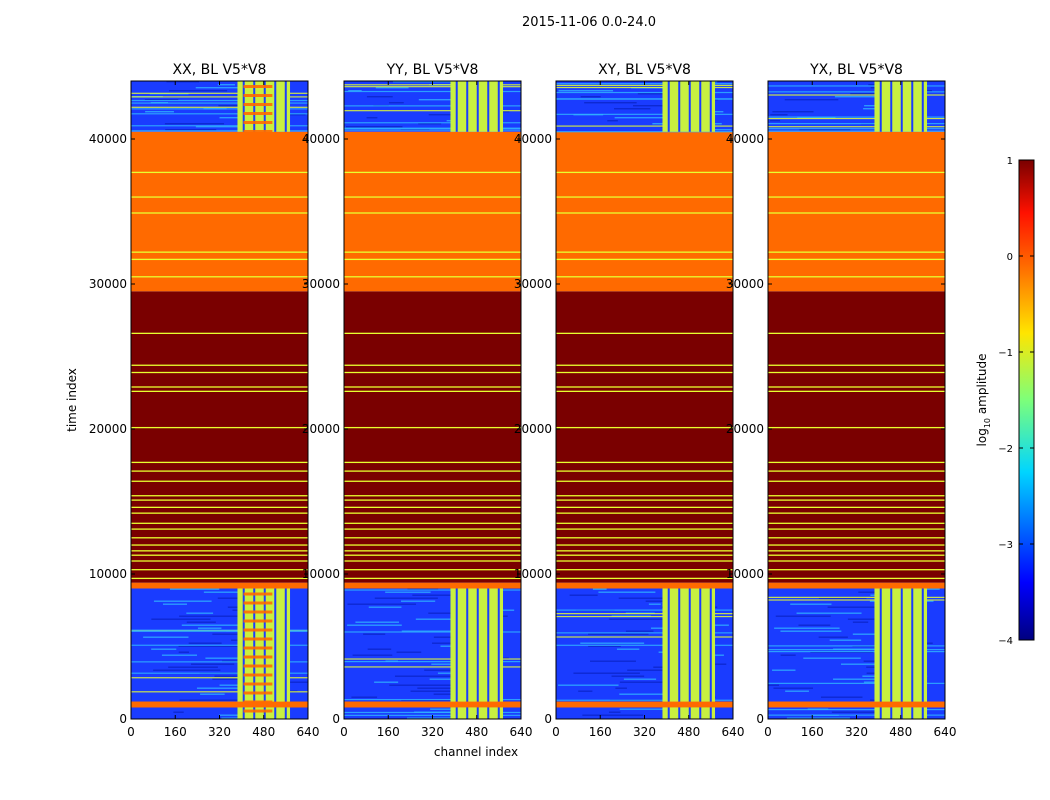  What do you see at coordinates (72, 400) in the screenshot?
I see `y-axis-label: time index` at bounding box center [72, 400].